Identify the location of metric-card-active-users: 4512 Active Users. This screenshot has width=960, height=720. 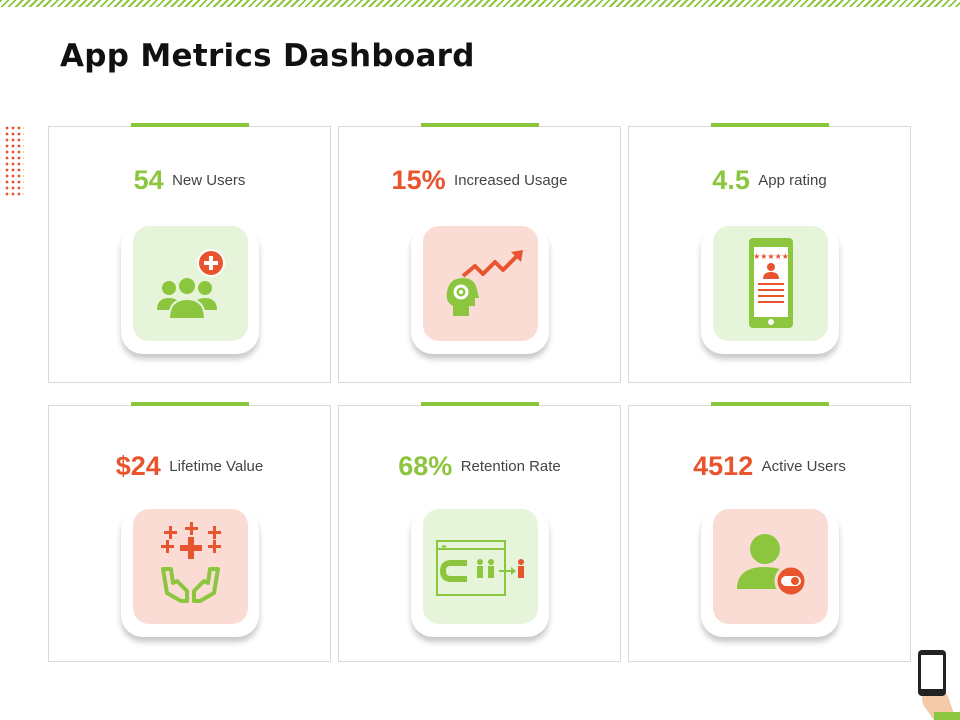
(769, 532).